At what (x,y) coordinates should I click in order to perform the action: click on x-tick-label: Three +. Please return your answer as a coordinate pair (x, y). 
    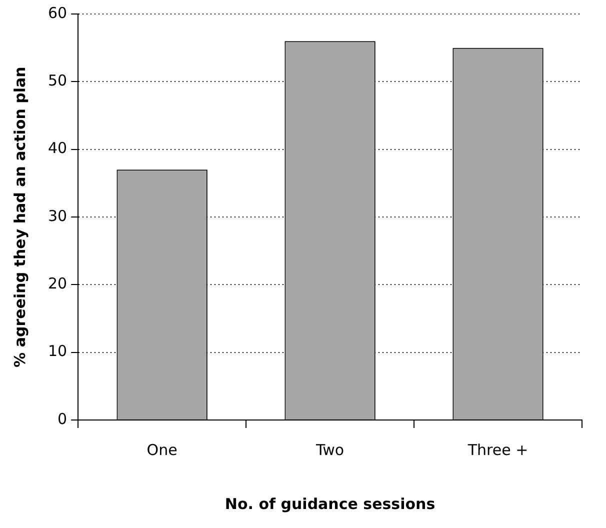
    Looking at the image, I should click on (497, 449).